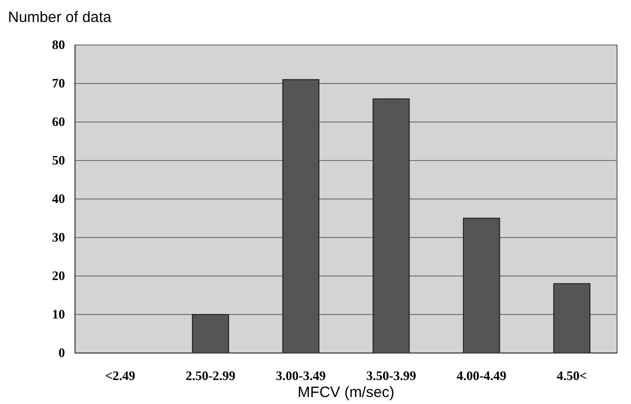 The image size is (631, 404). Describe the element at coordinates (58, 122) in the screenshot. I see `y-tick-label: 60` at that location.